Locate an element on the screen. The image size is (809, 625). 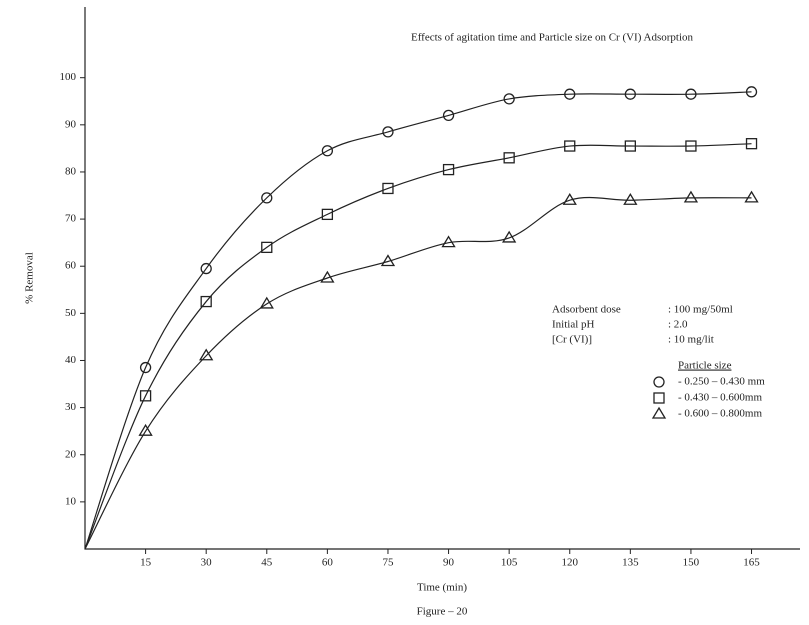
figure-caption: Figure – 20 is located at coordinates (442, 612).